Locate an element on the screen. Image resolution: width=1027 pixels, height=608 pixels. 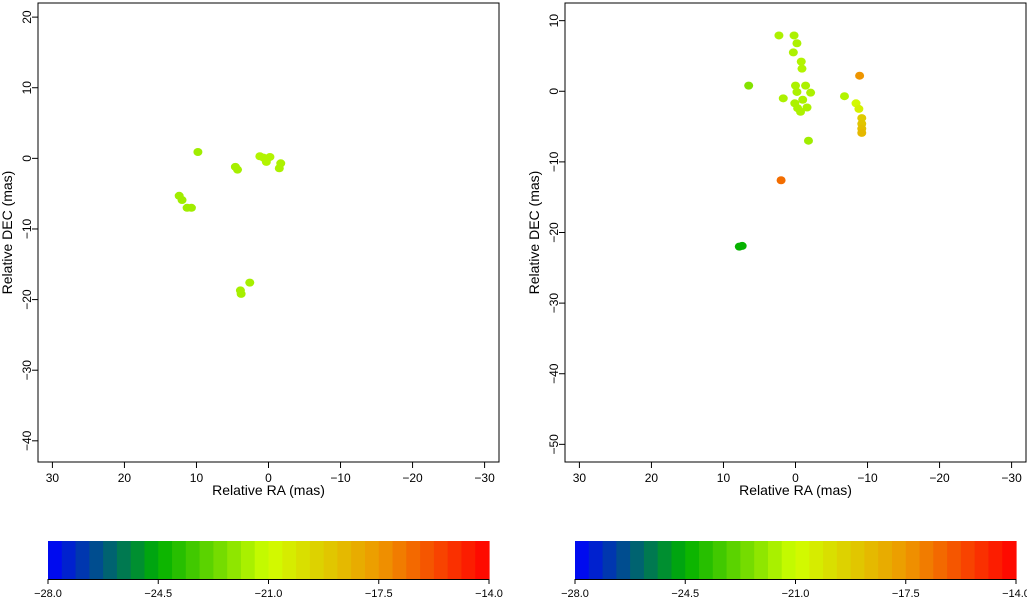
colorbar-tick-label: −21.0 is located at coordinates (796, 594).